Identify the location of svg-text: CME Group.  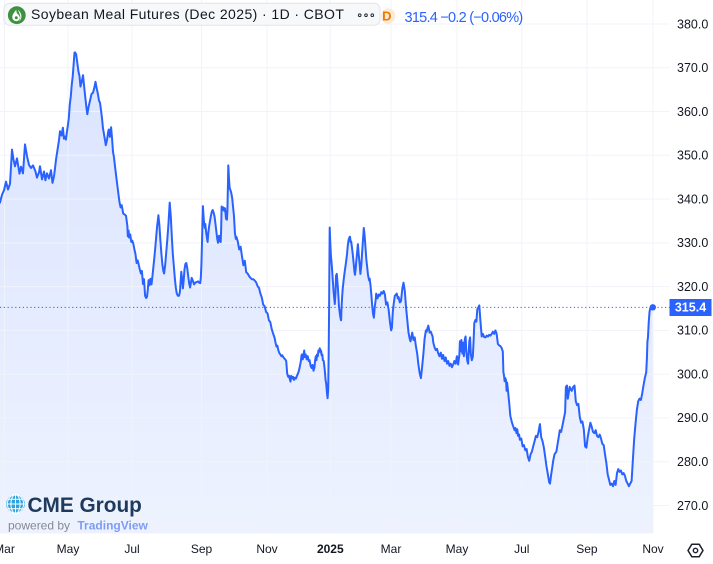
(85, 505).